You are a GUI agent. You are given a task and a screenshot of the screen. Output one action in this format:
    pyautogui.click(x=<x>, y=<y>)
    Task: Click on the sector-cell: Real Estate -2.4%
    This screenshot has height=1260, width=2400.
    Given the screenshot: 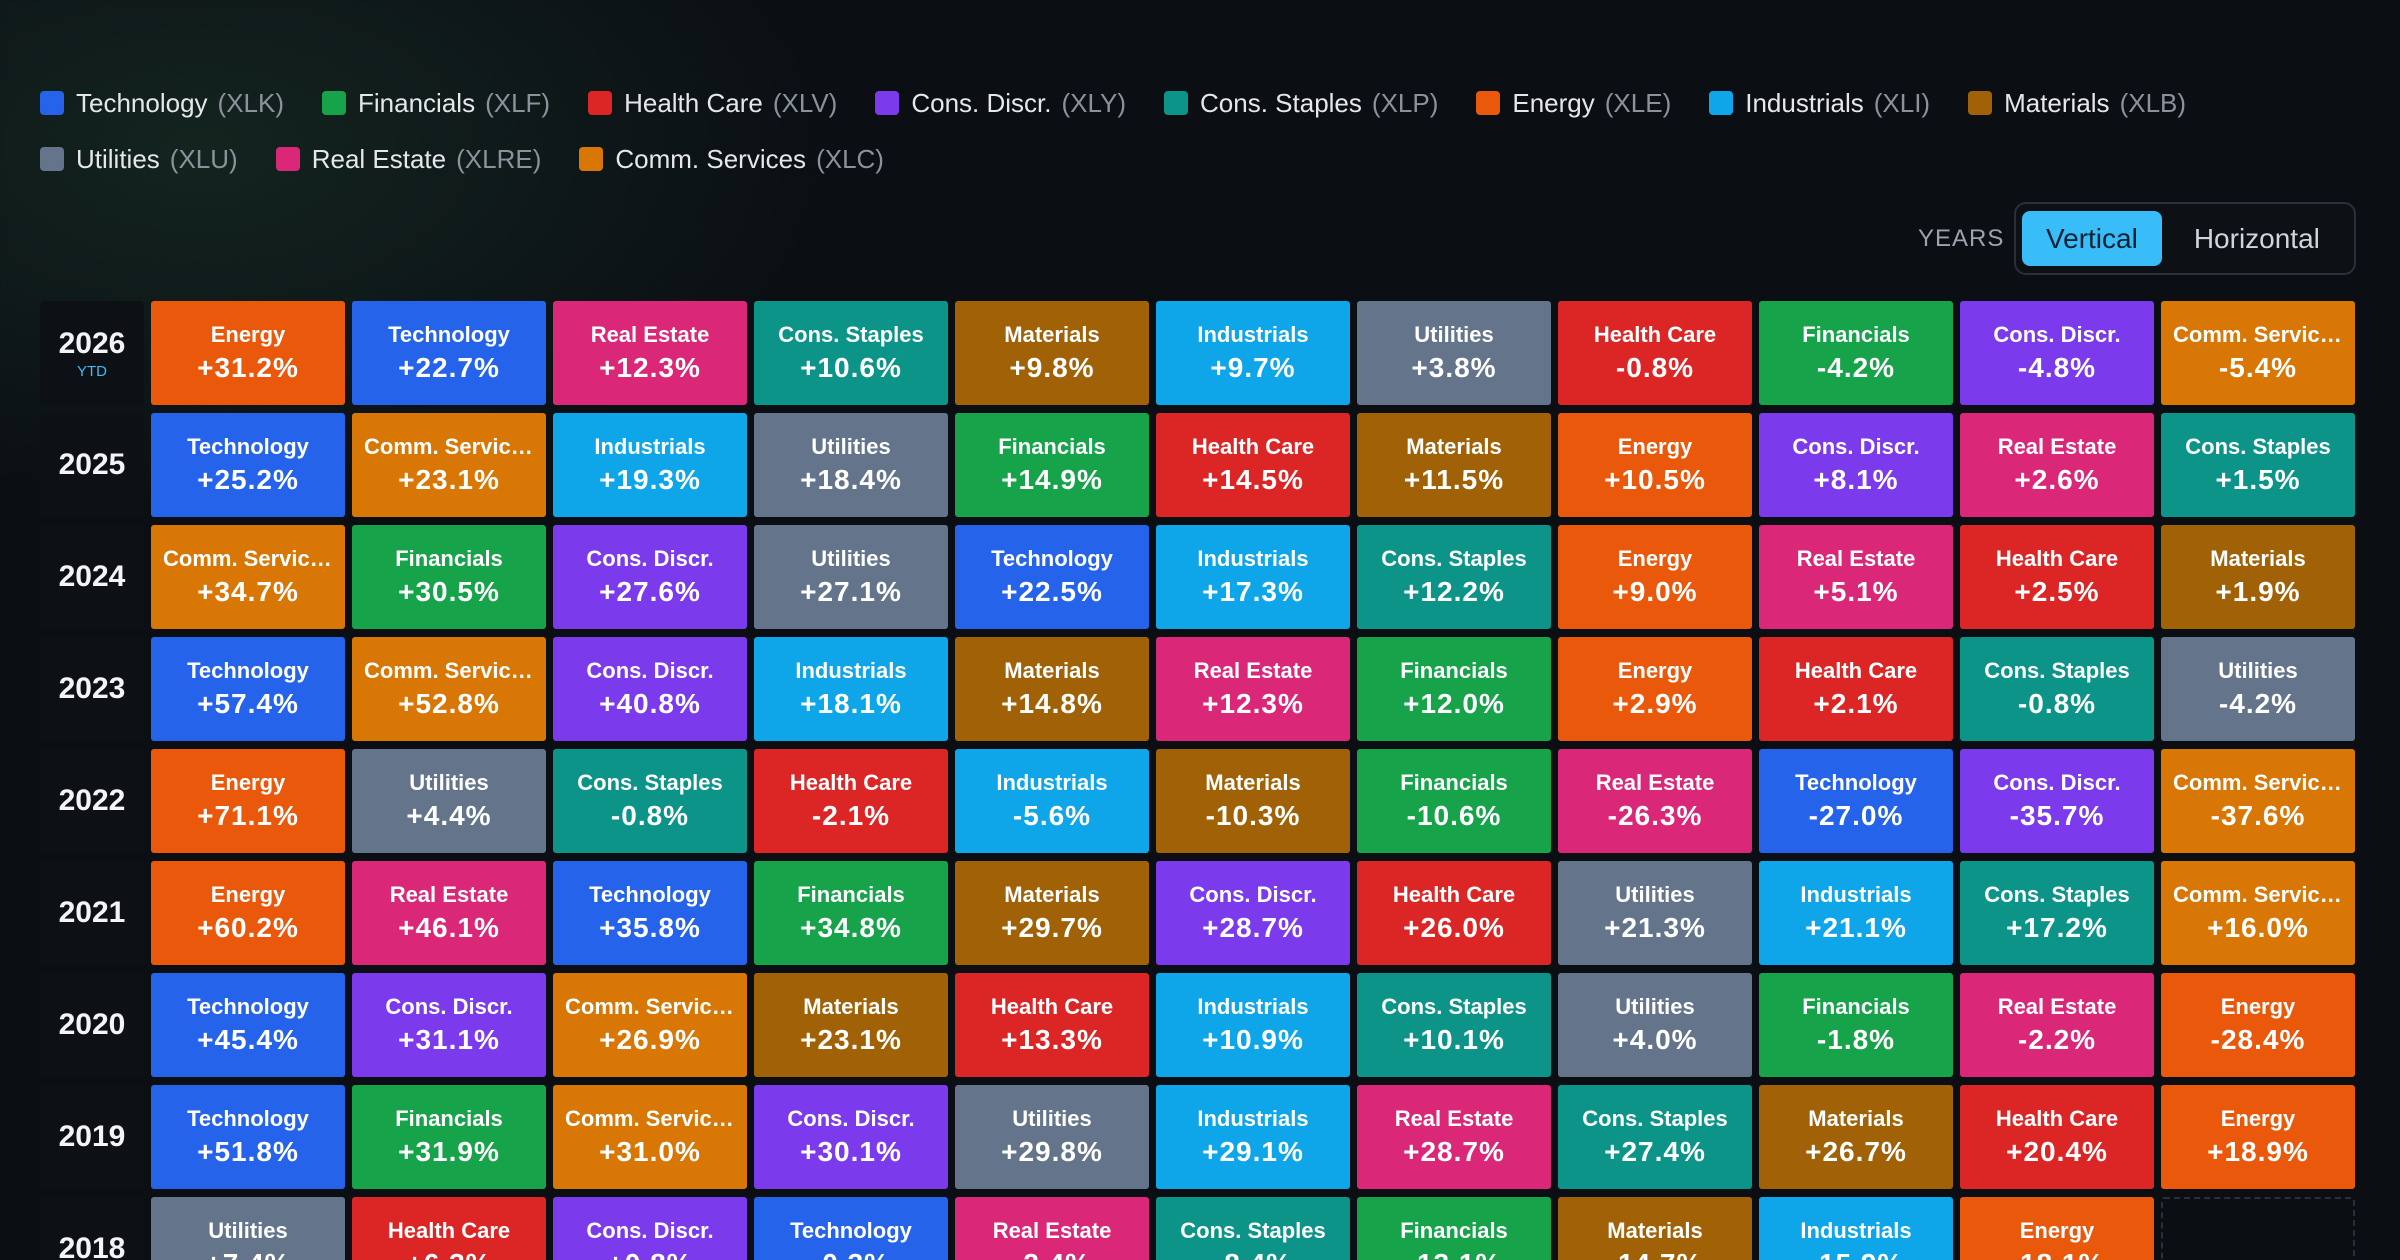 What is the action you would take?
    pyautogui.click(x=1052, y=1228)
    